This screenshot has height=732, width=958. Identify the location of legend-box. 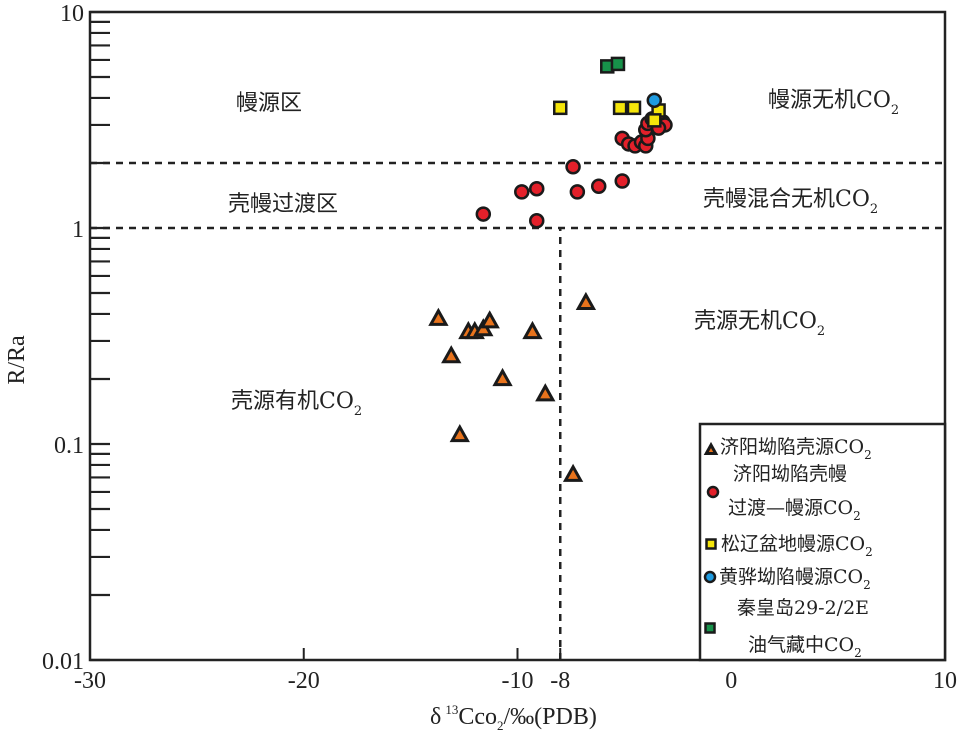
(822, 542).